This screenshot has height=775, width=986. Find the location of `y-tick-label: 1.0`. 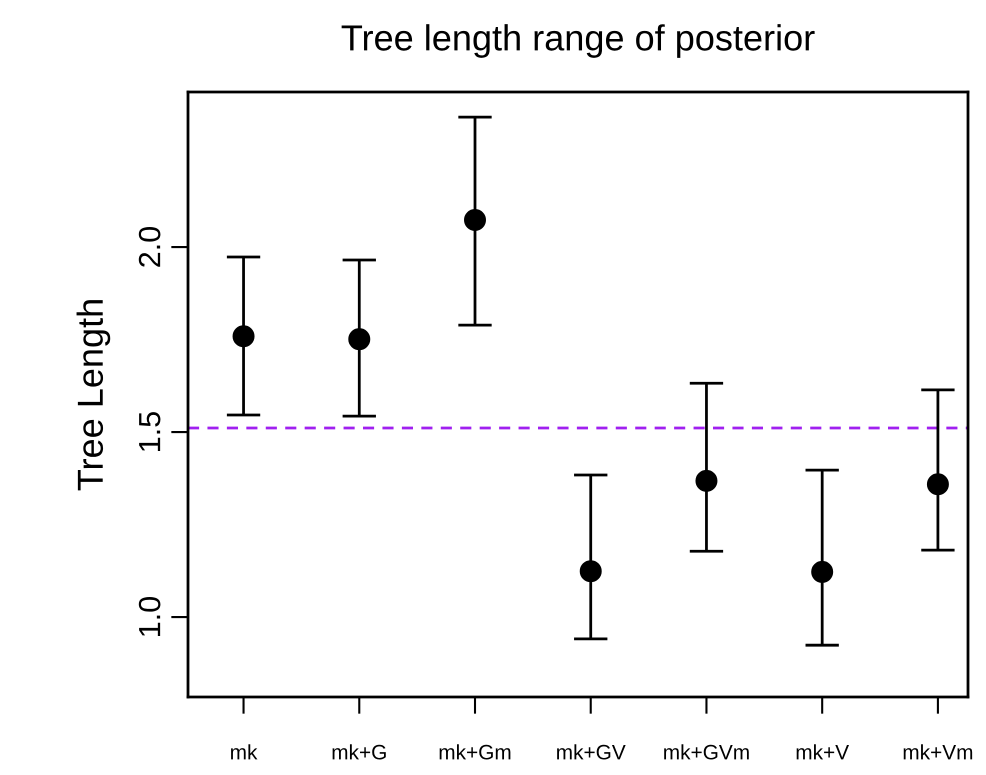

y-tick-label: 1.0 is located at coordinates (149, 616).